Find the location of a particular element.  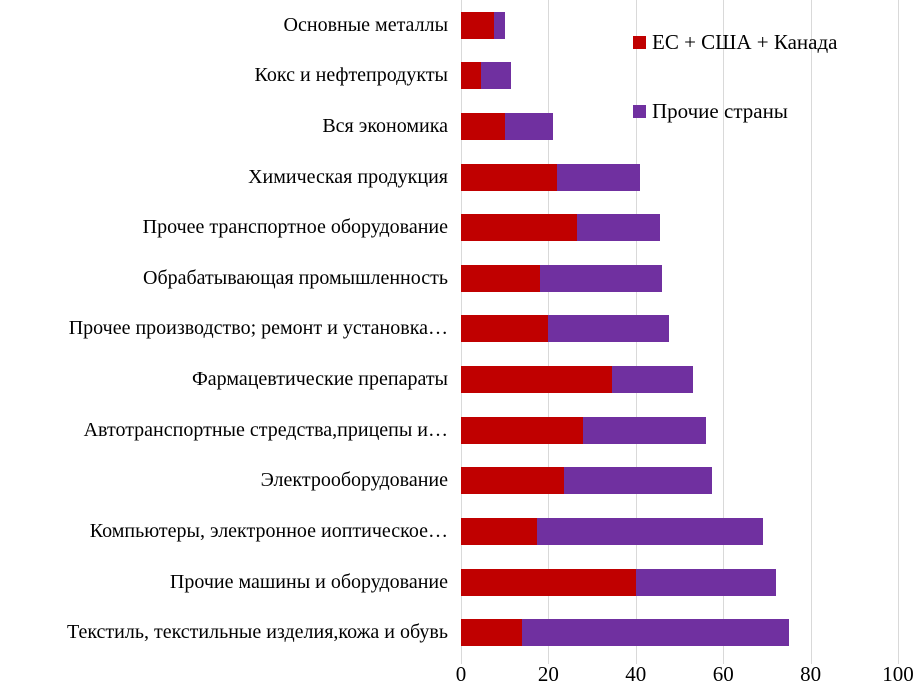

category-label: Обрабатывающая промышленность is located at coordinates (295, 277).